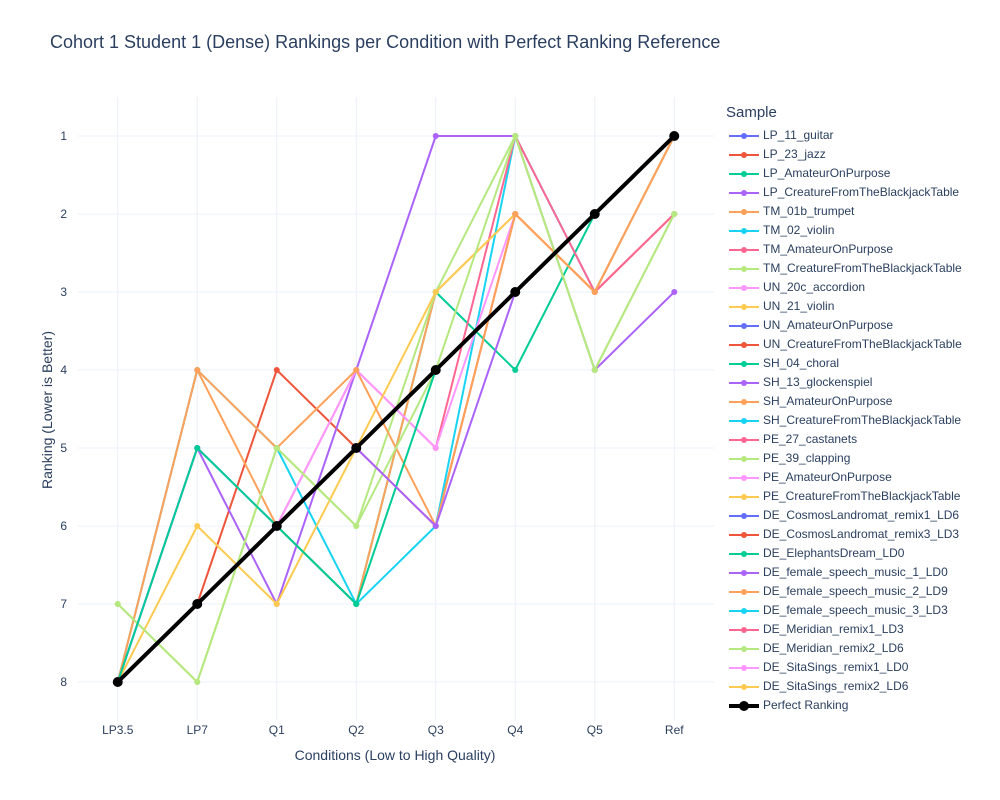 This screenshot has width=1000, height=800. What do you see at coordinates (861, 135) in the screenshot?
I see `legend-item: LP_11_guitar` at bounding box center [861, 135].